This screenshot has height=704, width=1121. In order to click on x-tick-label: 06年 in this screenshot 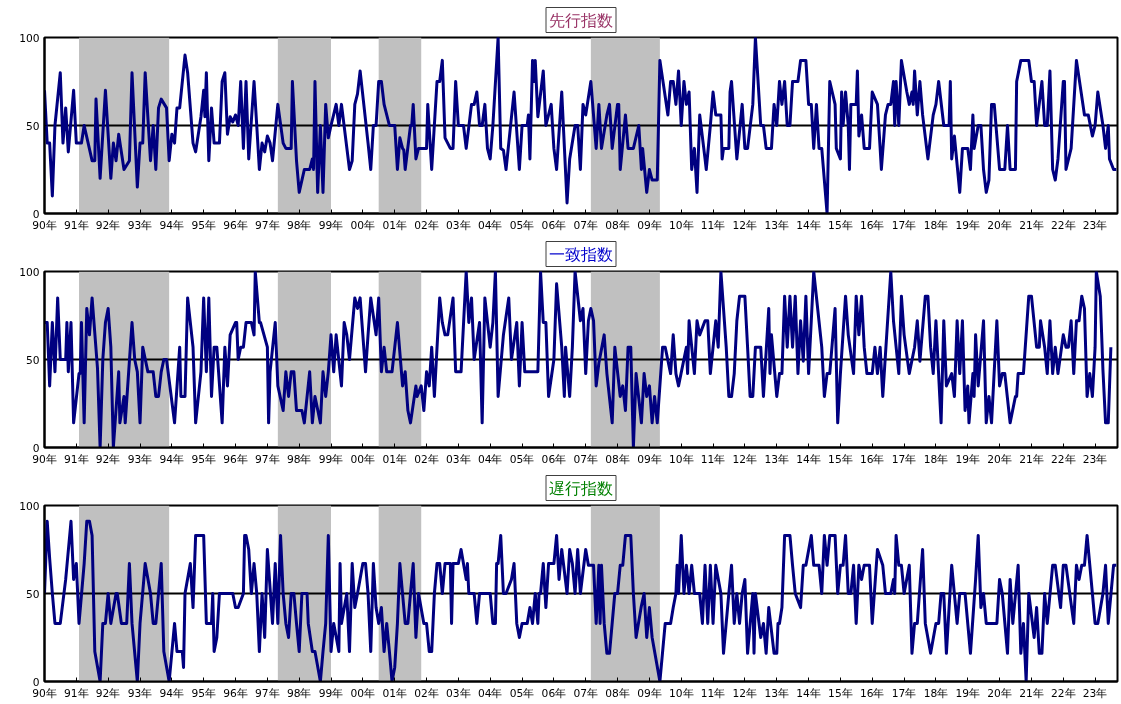, I will do `click(554, 459)`.